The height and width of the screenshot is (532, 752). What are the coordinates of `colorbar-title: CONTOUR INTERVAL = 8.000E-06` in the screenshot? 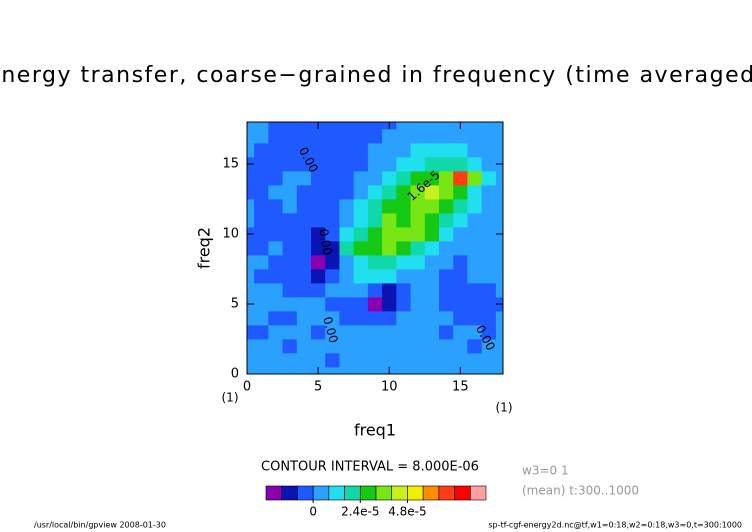 It's located at (370, 467).